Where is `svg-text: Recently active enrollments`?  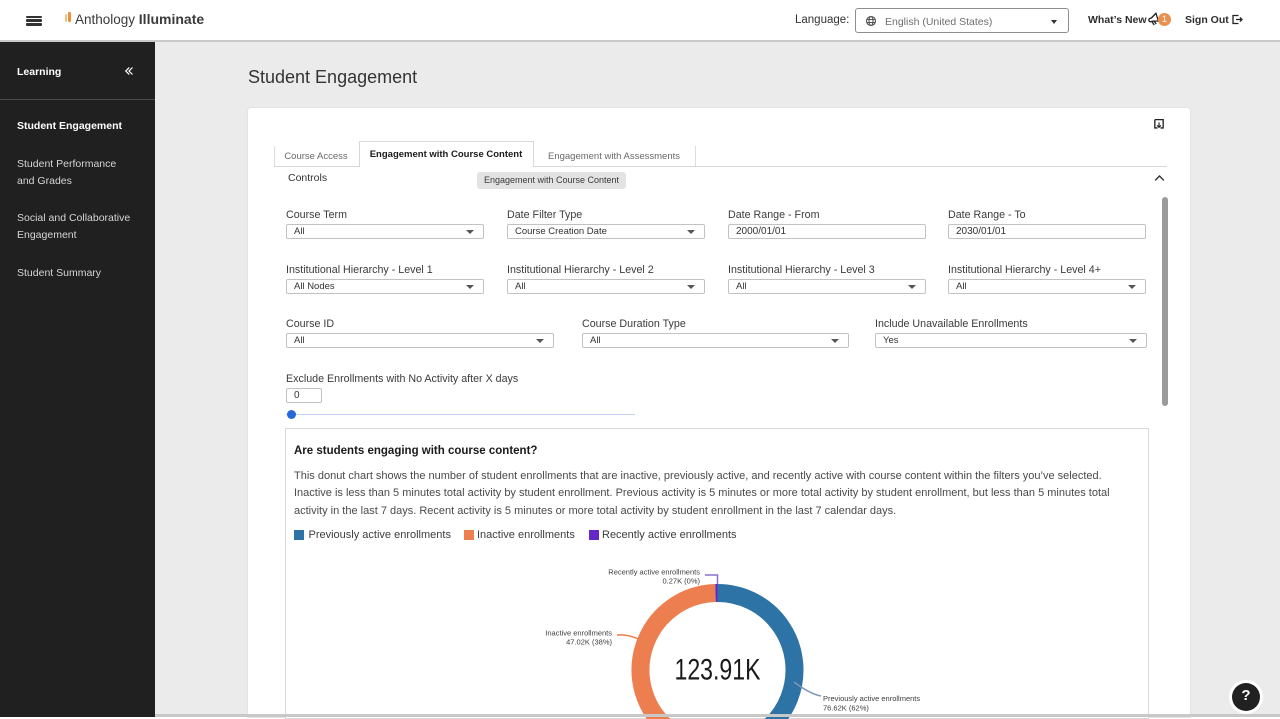
svg-text: Recently active enrollments is located at coordinates (654, 572).